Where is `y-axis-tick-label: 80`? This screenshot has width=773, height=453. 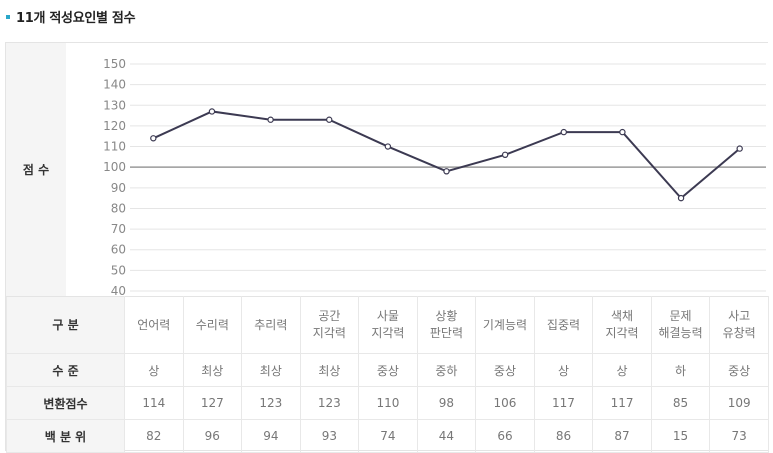 y-axis-tick-label: 80 is located at coordinates (118, 208).